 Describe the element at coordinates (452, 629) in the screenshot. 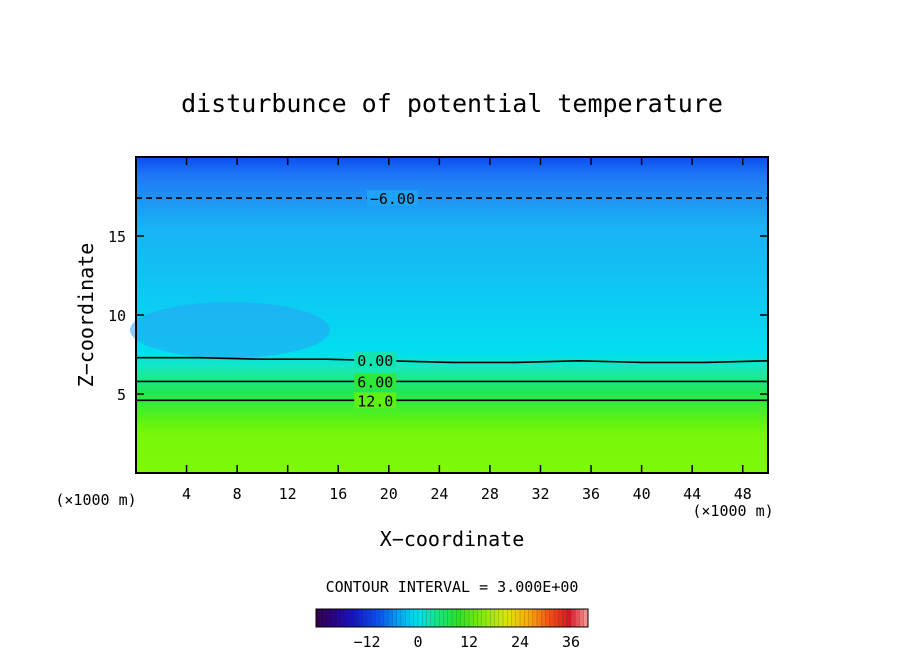

I see `colorbar: −12 0 12 24 36` at that location.